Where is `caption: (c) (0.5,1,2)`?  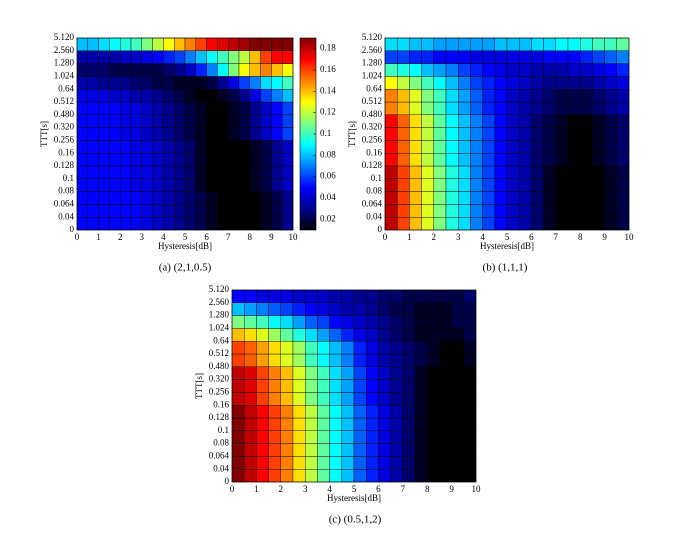 caption: (c) (0.5,1,2) is located at coordinates (355, 520).